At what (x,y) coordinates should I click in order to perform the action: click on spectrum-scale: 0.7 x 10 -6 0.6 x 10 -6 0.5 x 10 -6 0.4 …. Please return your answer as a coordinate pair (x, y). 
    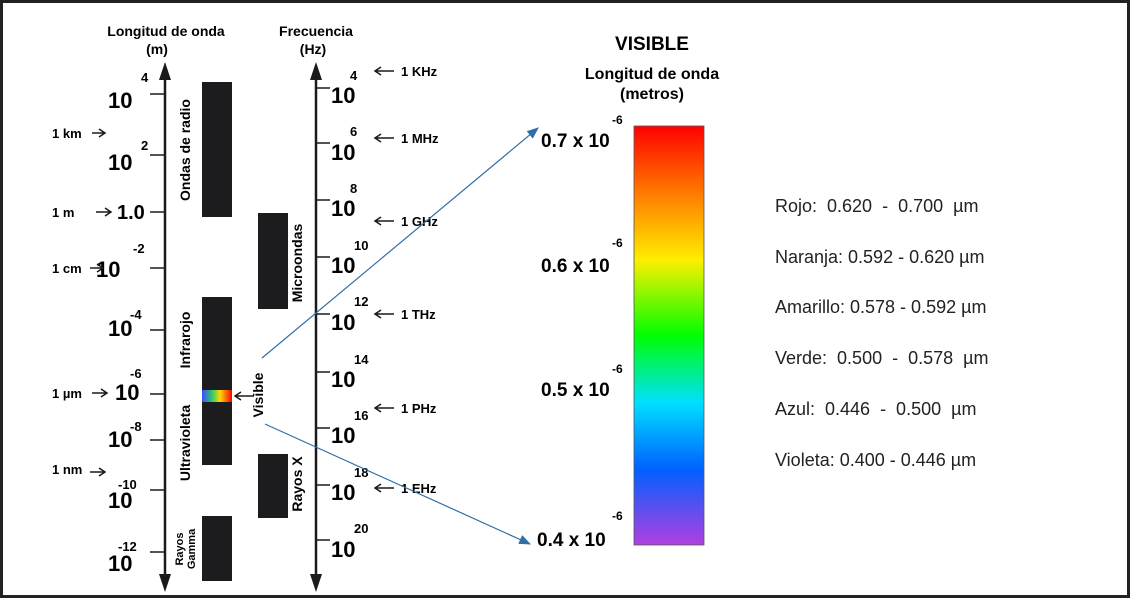
    Looking at the image, I should click on (580, 332).